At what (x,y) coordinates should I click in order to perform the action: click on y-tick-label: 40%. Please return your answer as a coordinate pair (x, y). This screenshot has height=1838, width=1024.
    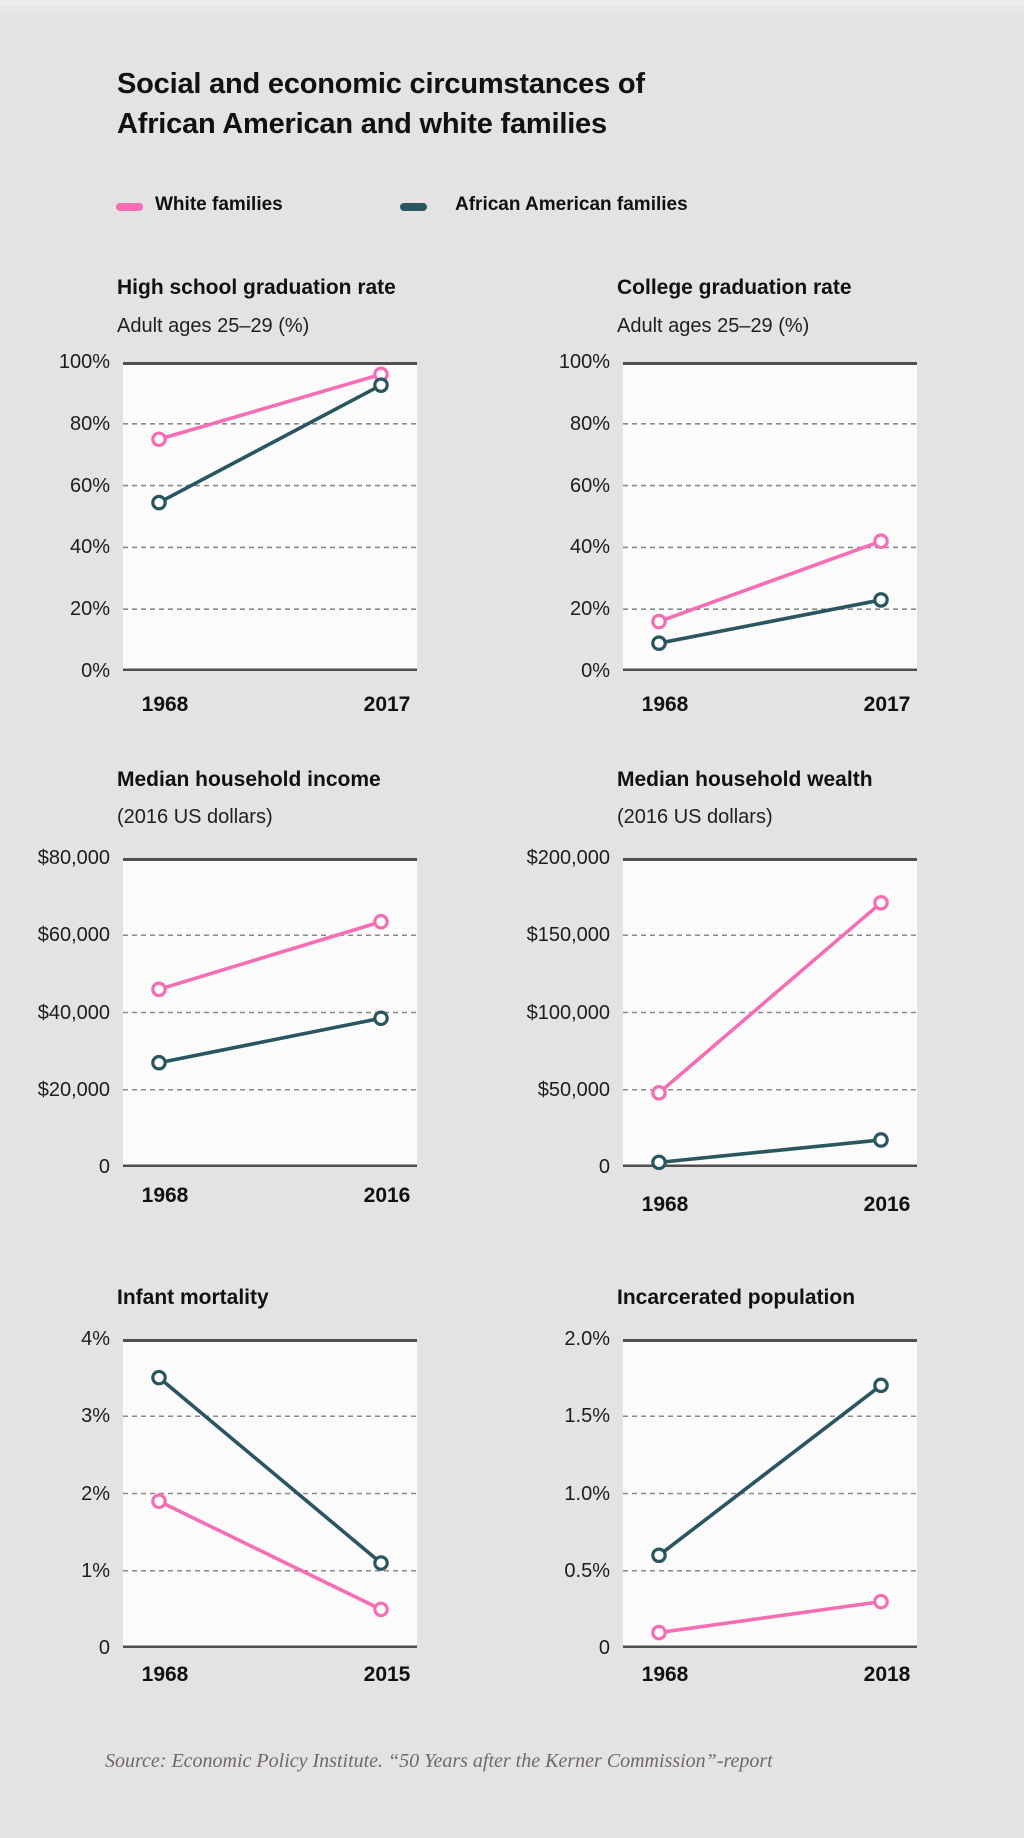
    Looking at the image, I should click on (89, 547).